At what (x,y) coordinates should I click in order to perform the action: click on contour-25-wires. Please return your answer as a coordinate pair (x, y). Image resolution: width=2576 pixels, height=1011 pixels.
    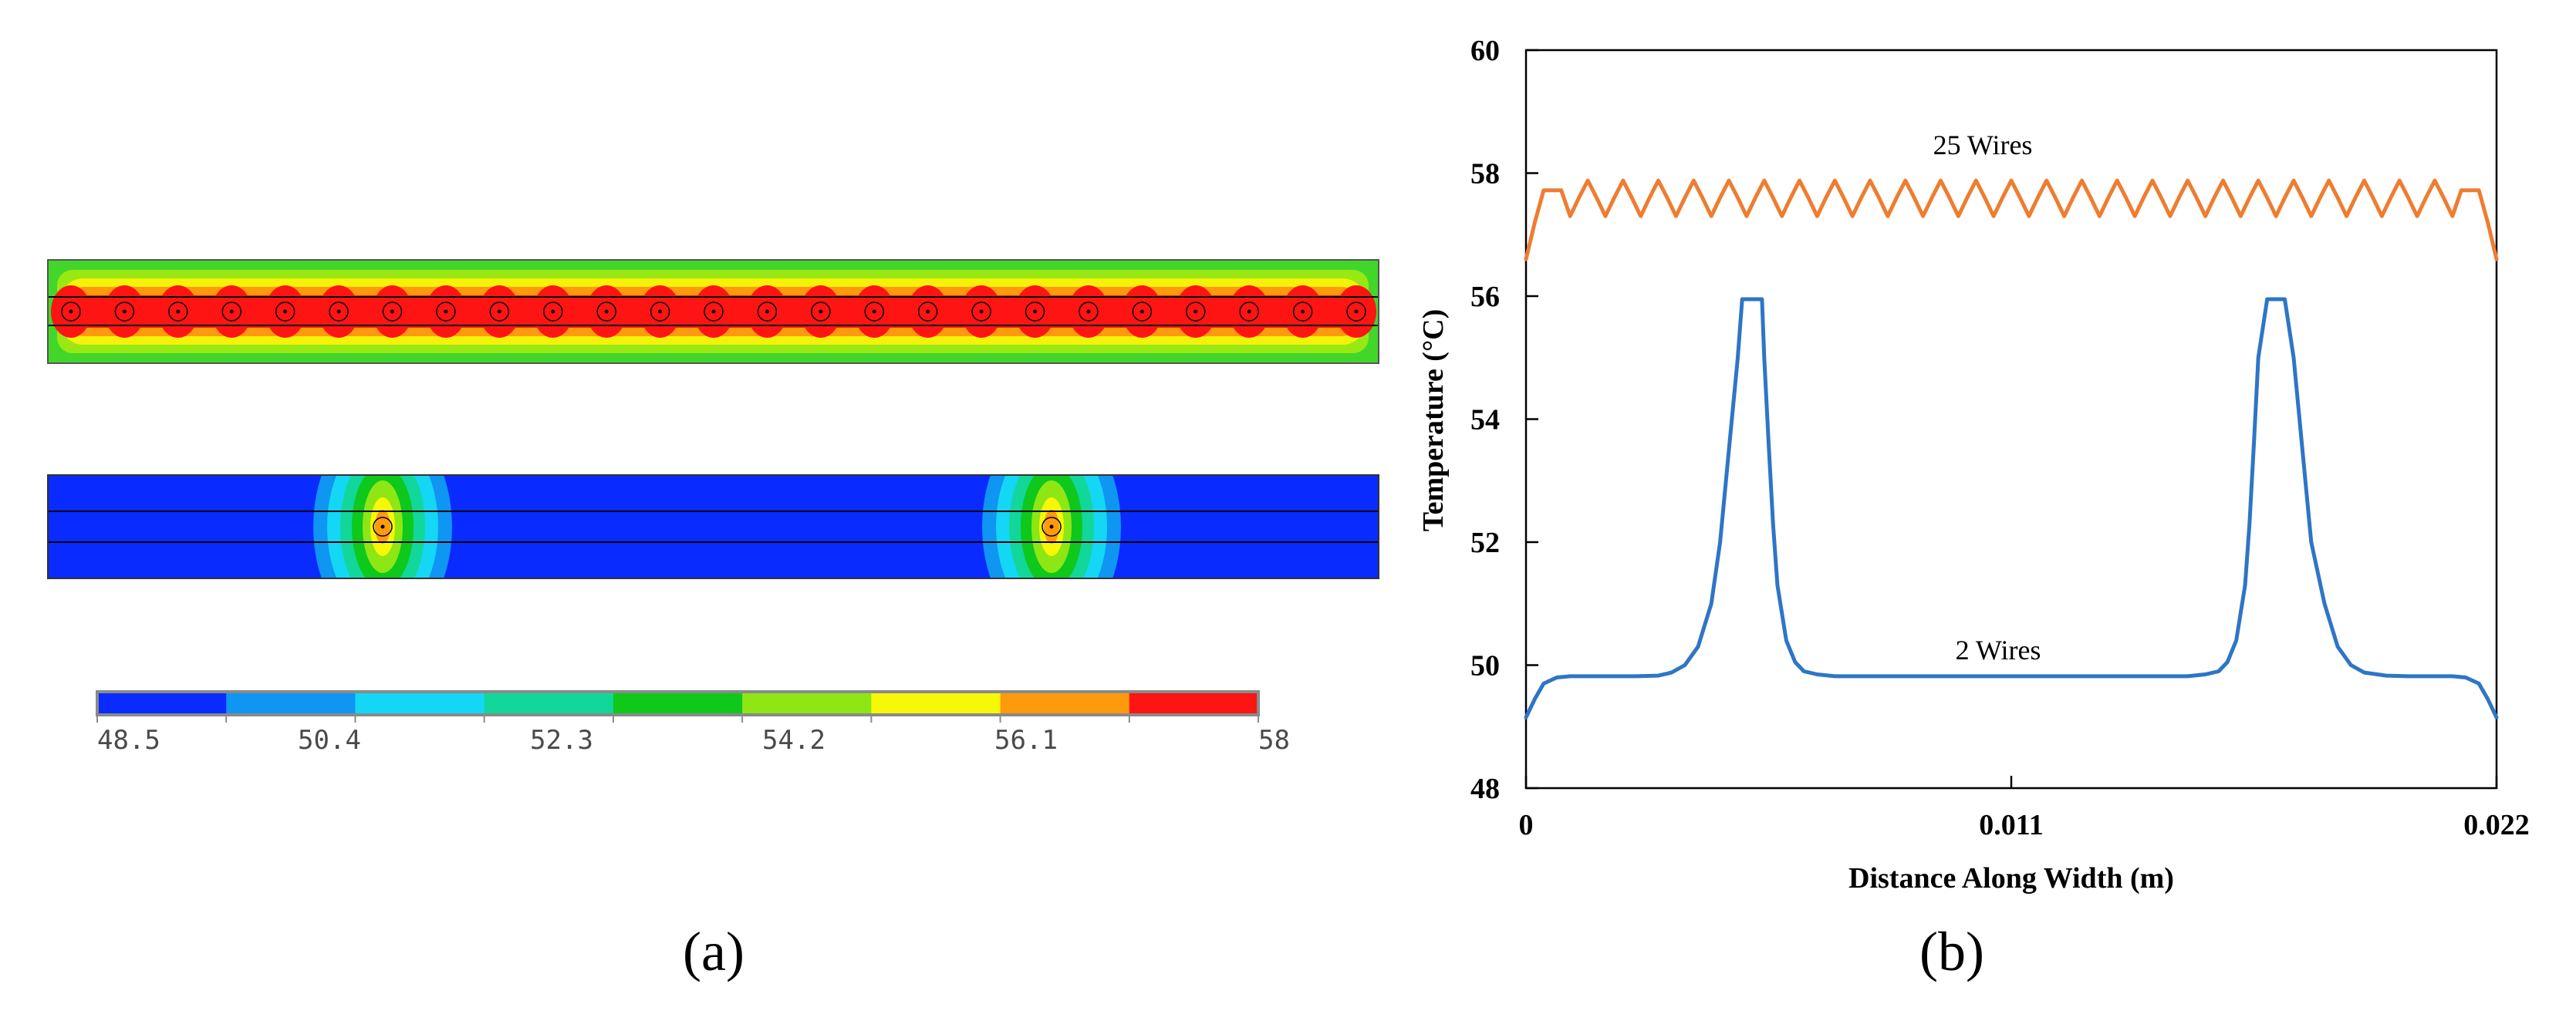
    Looking at the image, I should click on (713, 311).